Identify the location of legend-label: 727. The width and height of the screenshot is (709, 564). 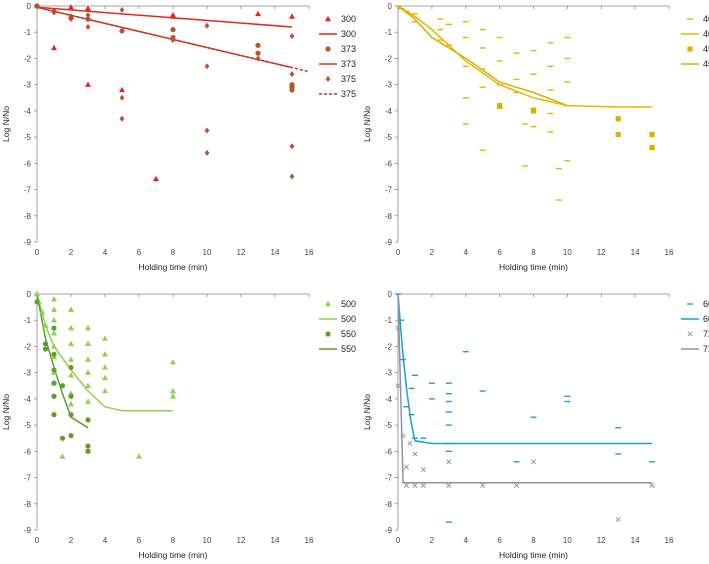
(706, 334).